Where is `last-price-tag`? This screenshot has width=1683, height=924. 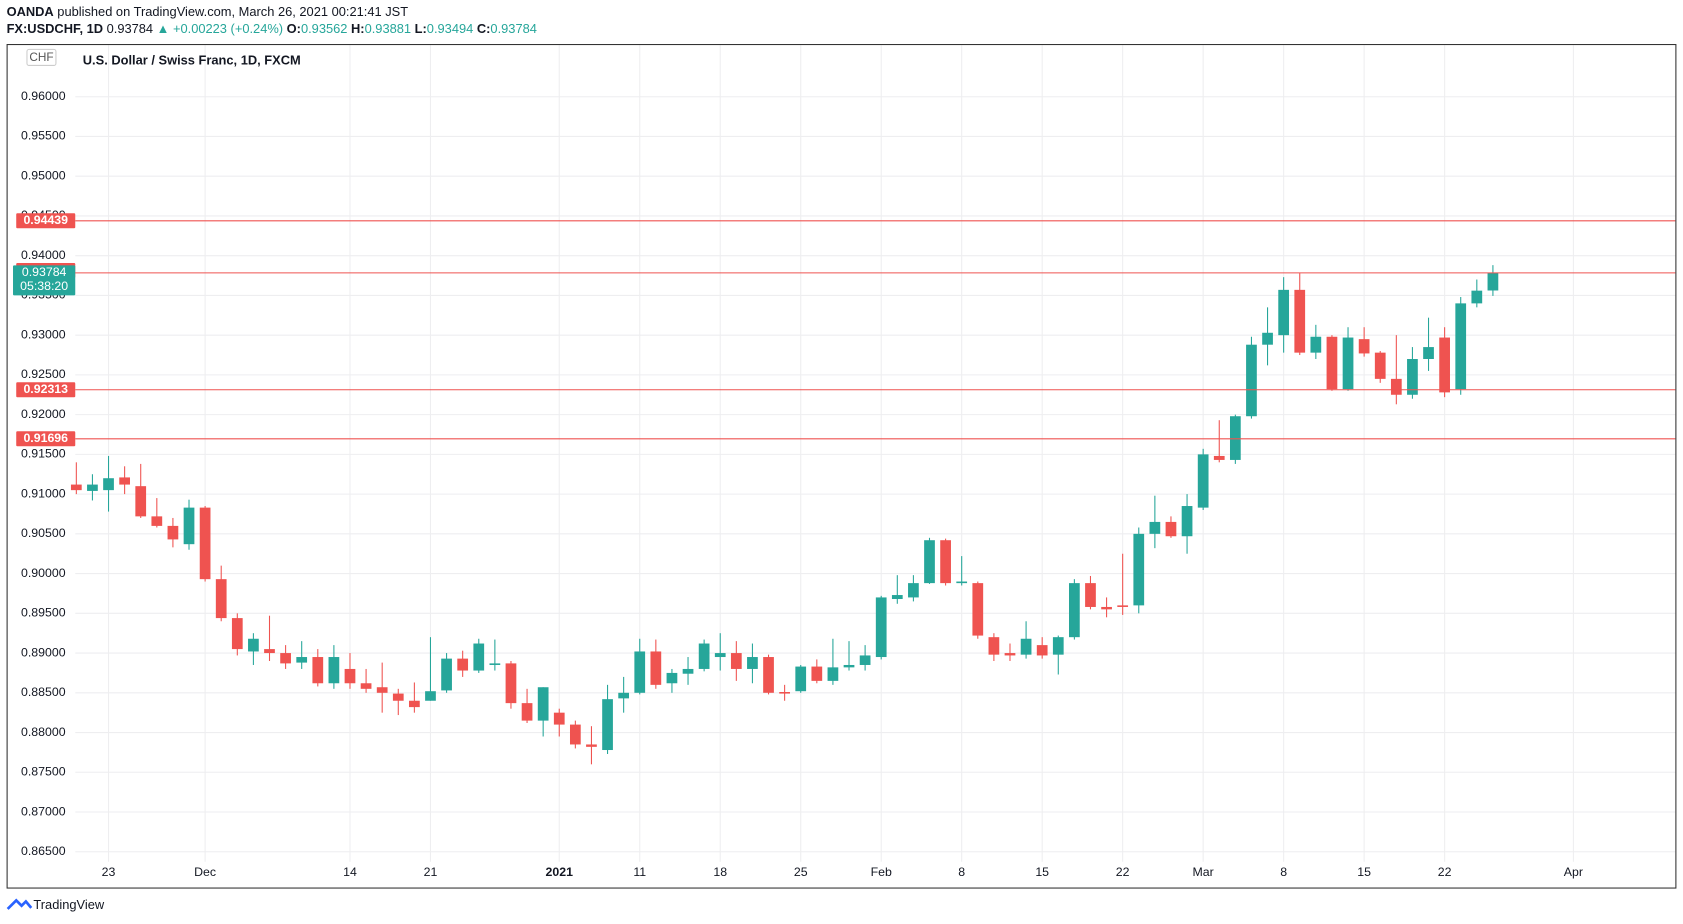 last-price-tag is located at coordinates (44, 280).